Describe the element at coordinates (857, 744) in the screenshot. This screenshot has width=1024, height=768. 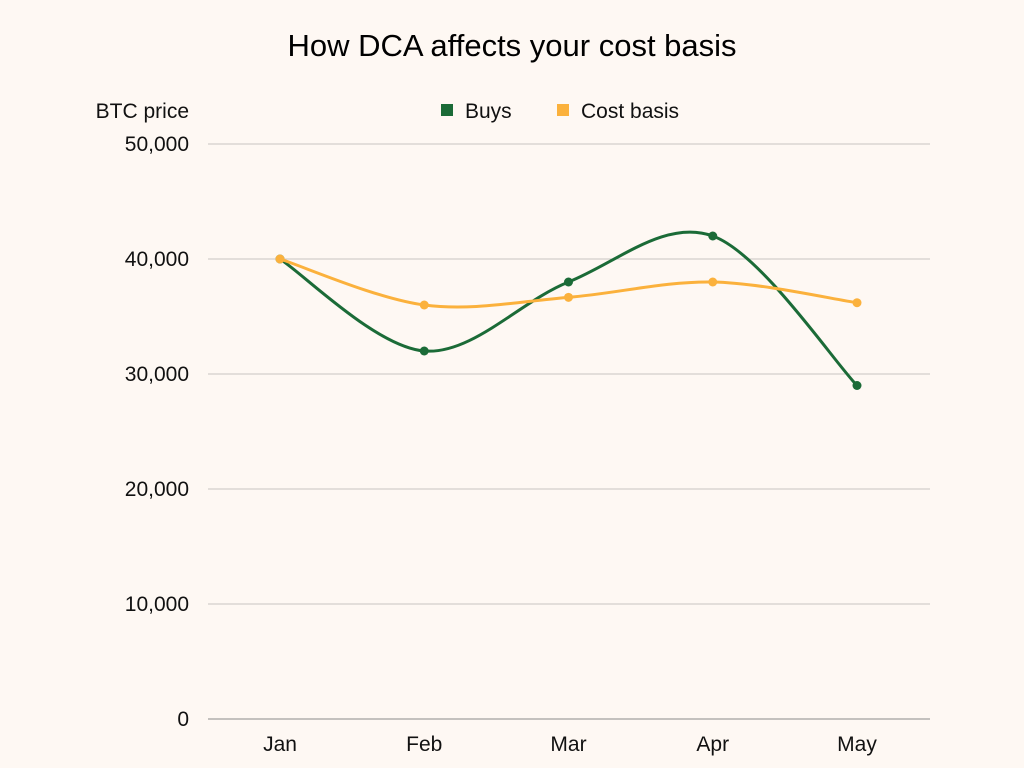
I see `x-tick-label: May` at that location.